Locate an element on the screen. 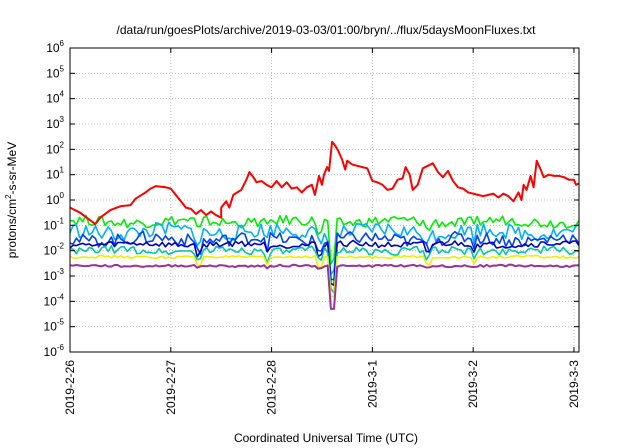 The width and height of the screenshot is (640, 448). x-tick-label: 2019-2-28 is located at coordinates (272, 387).